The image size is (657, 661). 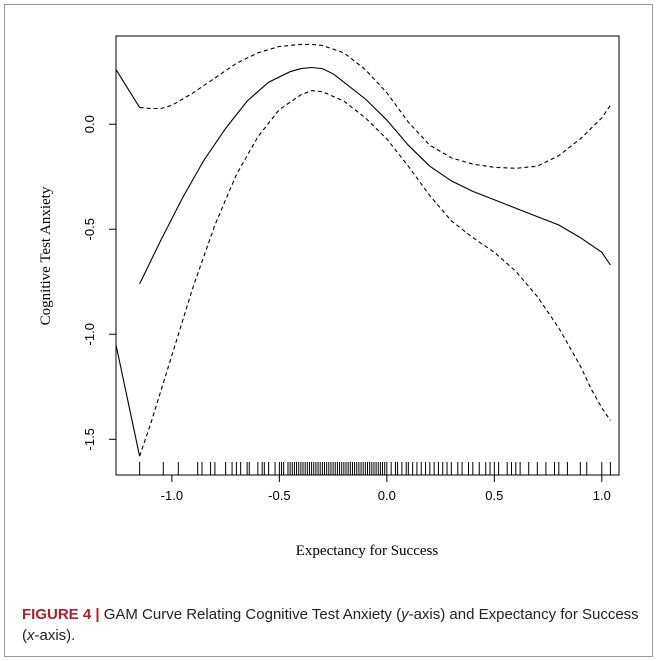 What do you see at coordinates (89, 229) in the screenshot?
I see `y-tick-label-2: -0.5` at bounding box center [89, 229].